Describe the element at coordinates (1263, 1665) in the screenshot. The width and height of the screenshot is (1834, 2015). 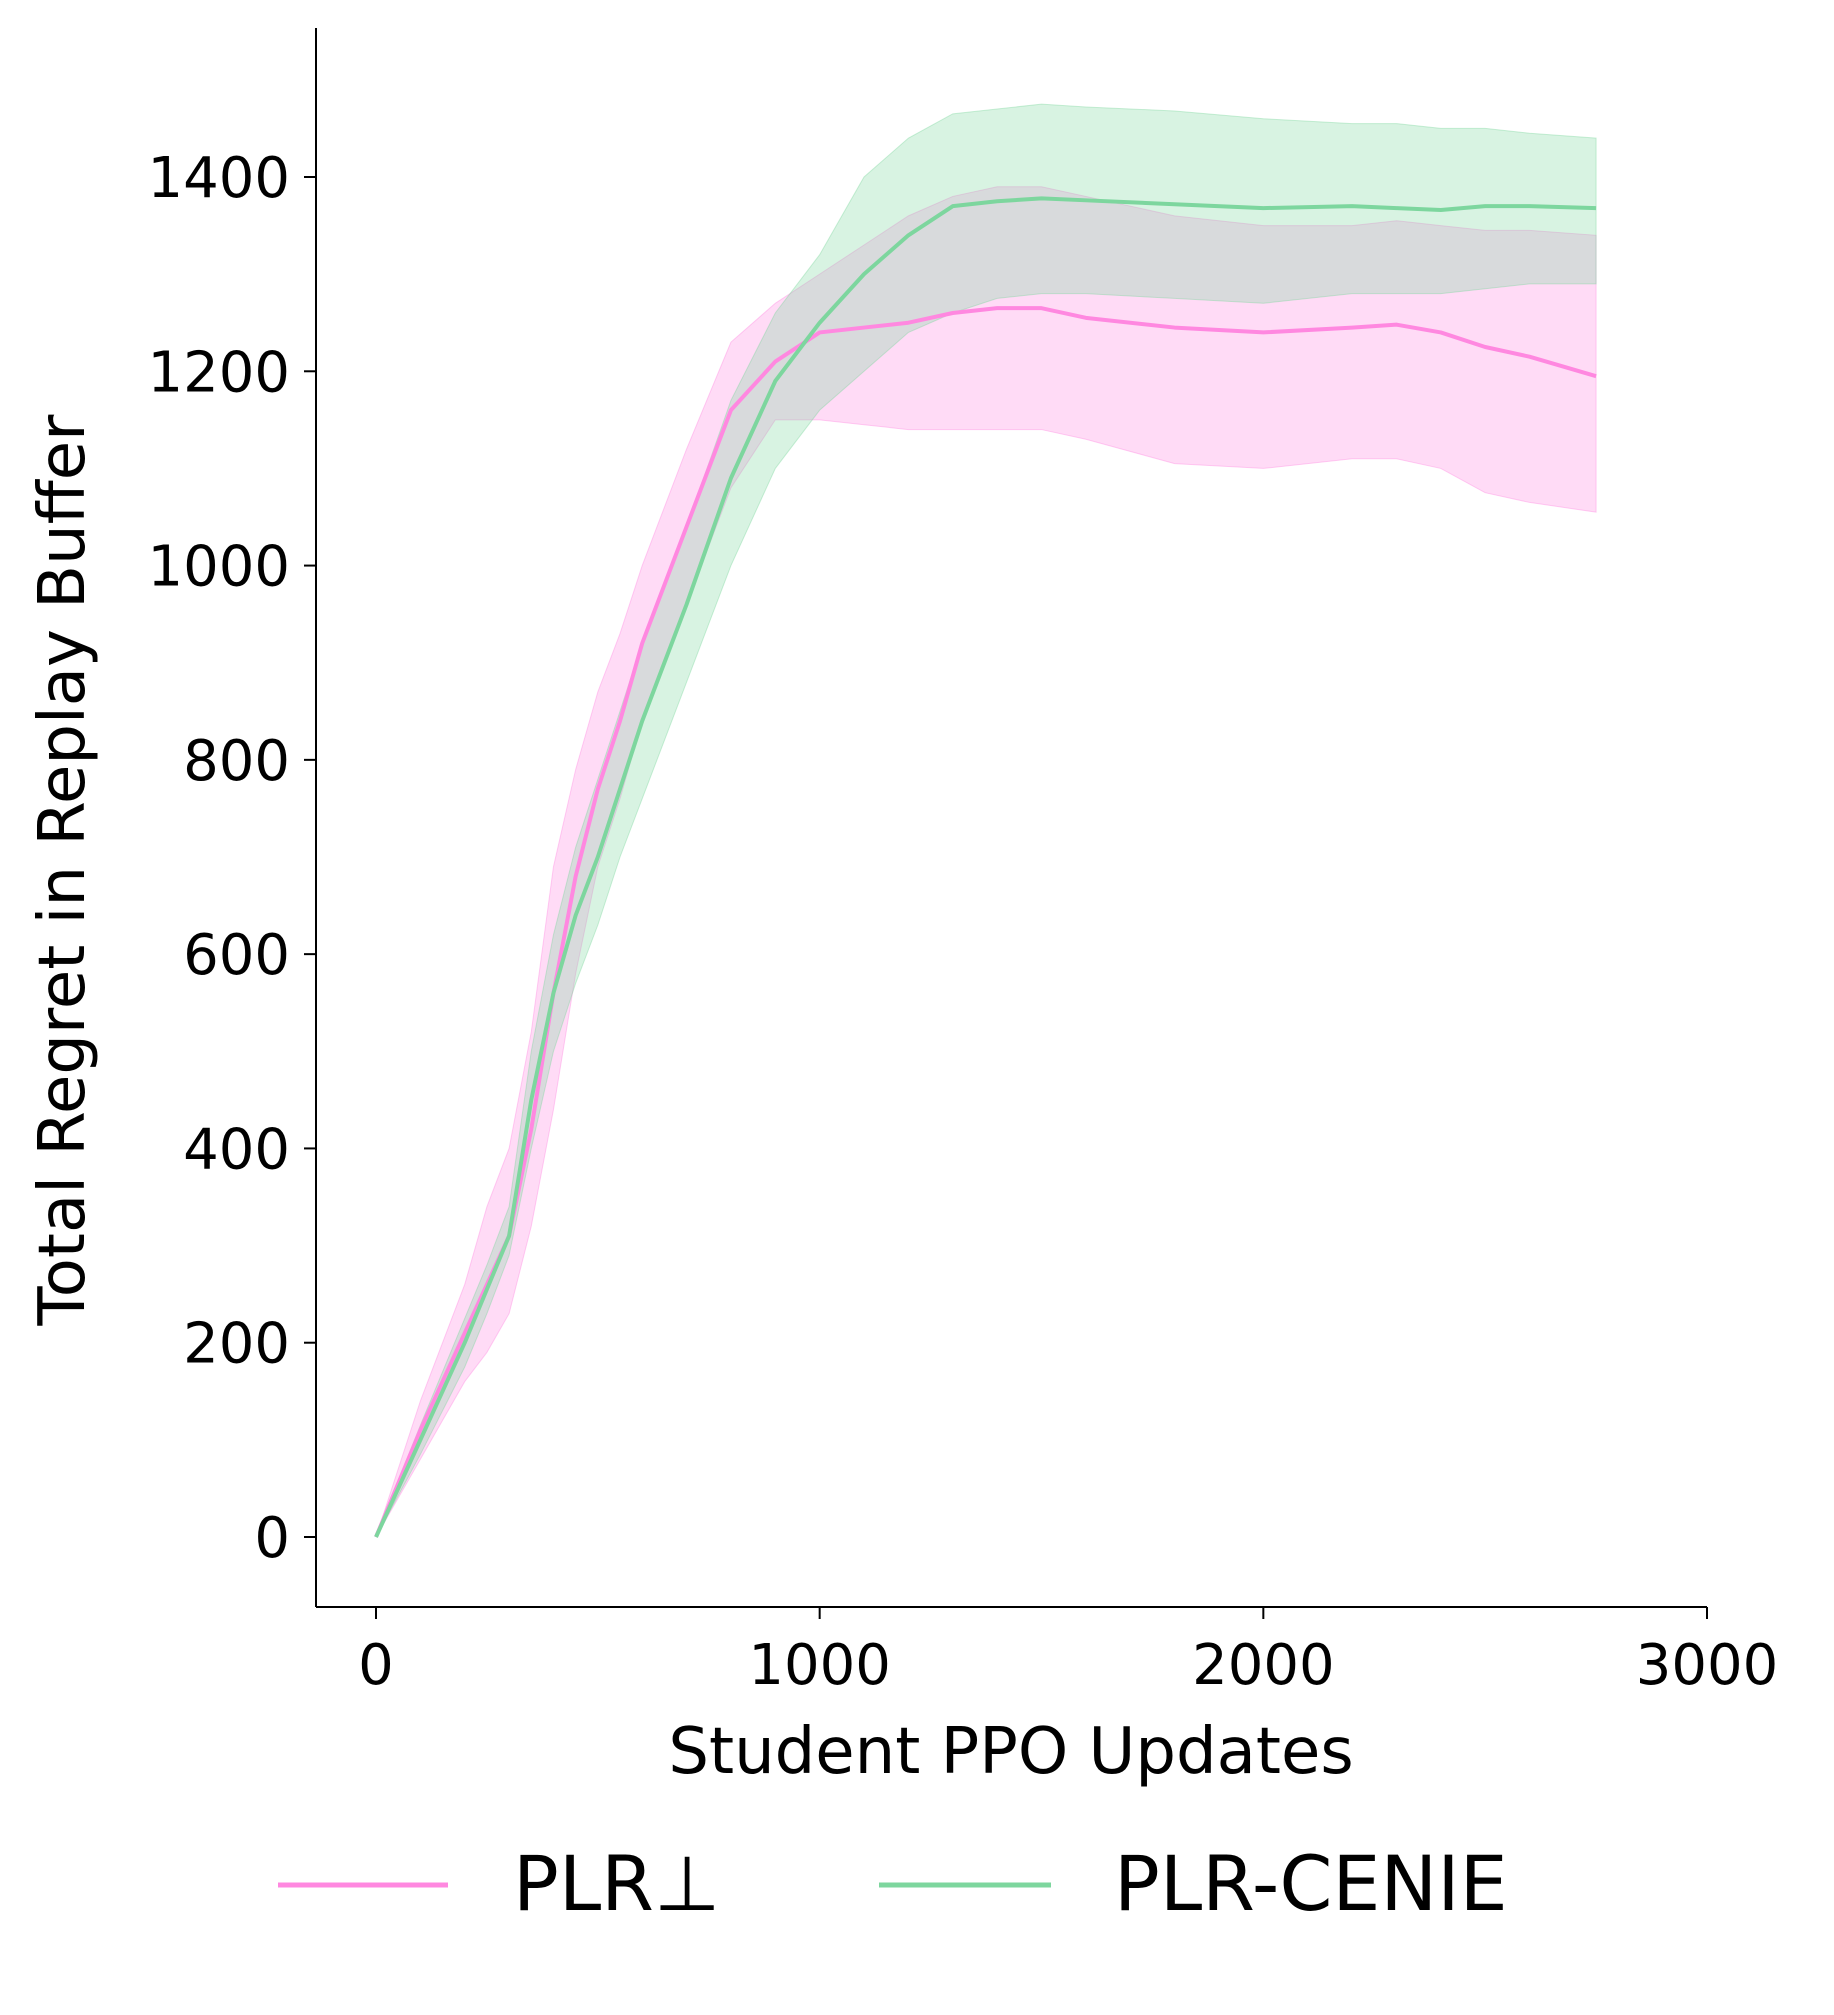
I see `x-tick-label: 2000` at that location.